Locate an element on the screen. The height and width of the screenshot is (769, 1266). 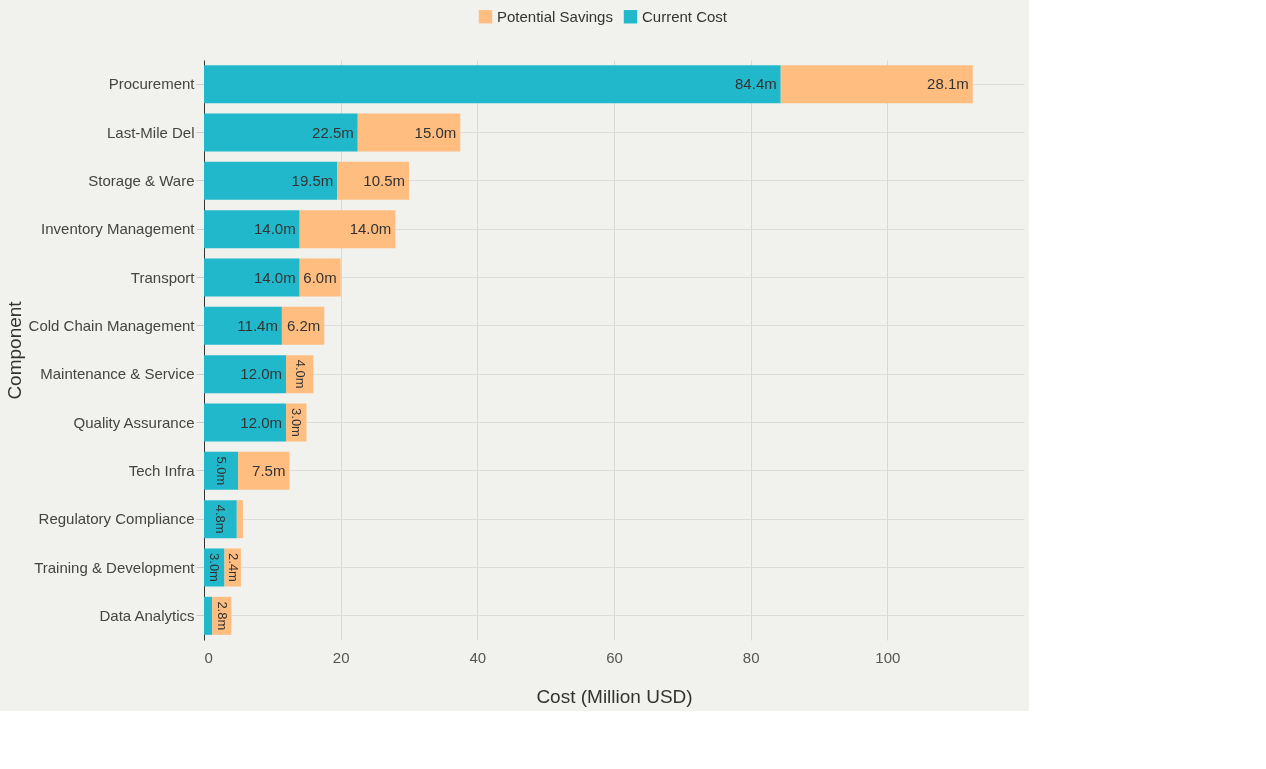
data-label: 2.8m is located at coordinates (222, 616).